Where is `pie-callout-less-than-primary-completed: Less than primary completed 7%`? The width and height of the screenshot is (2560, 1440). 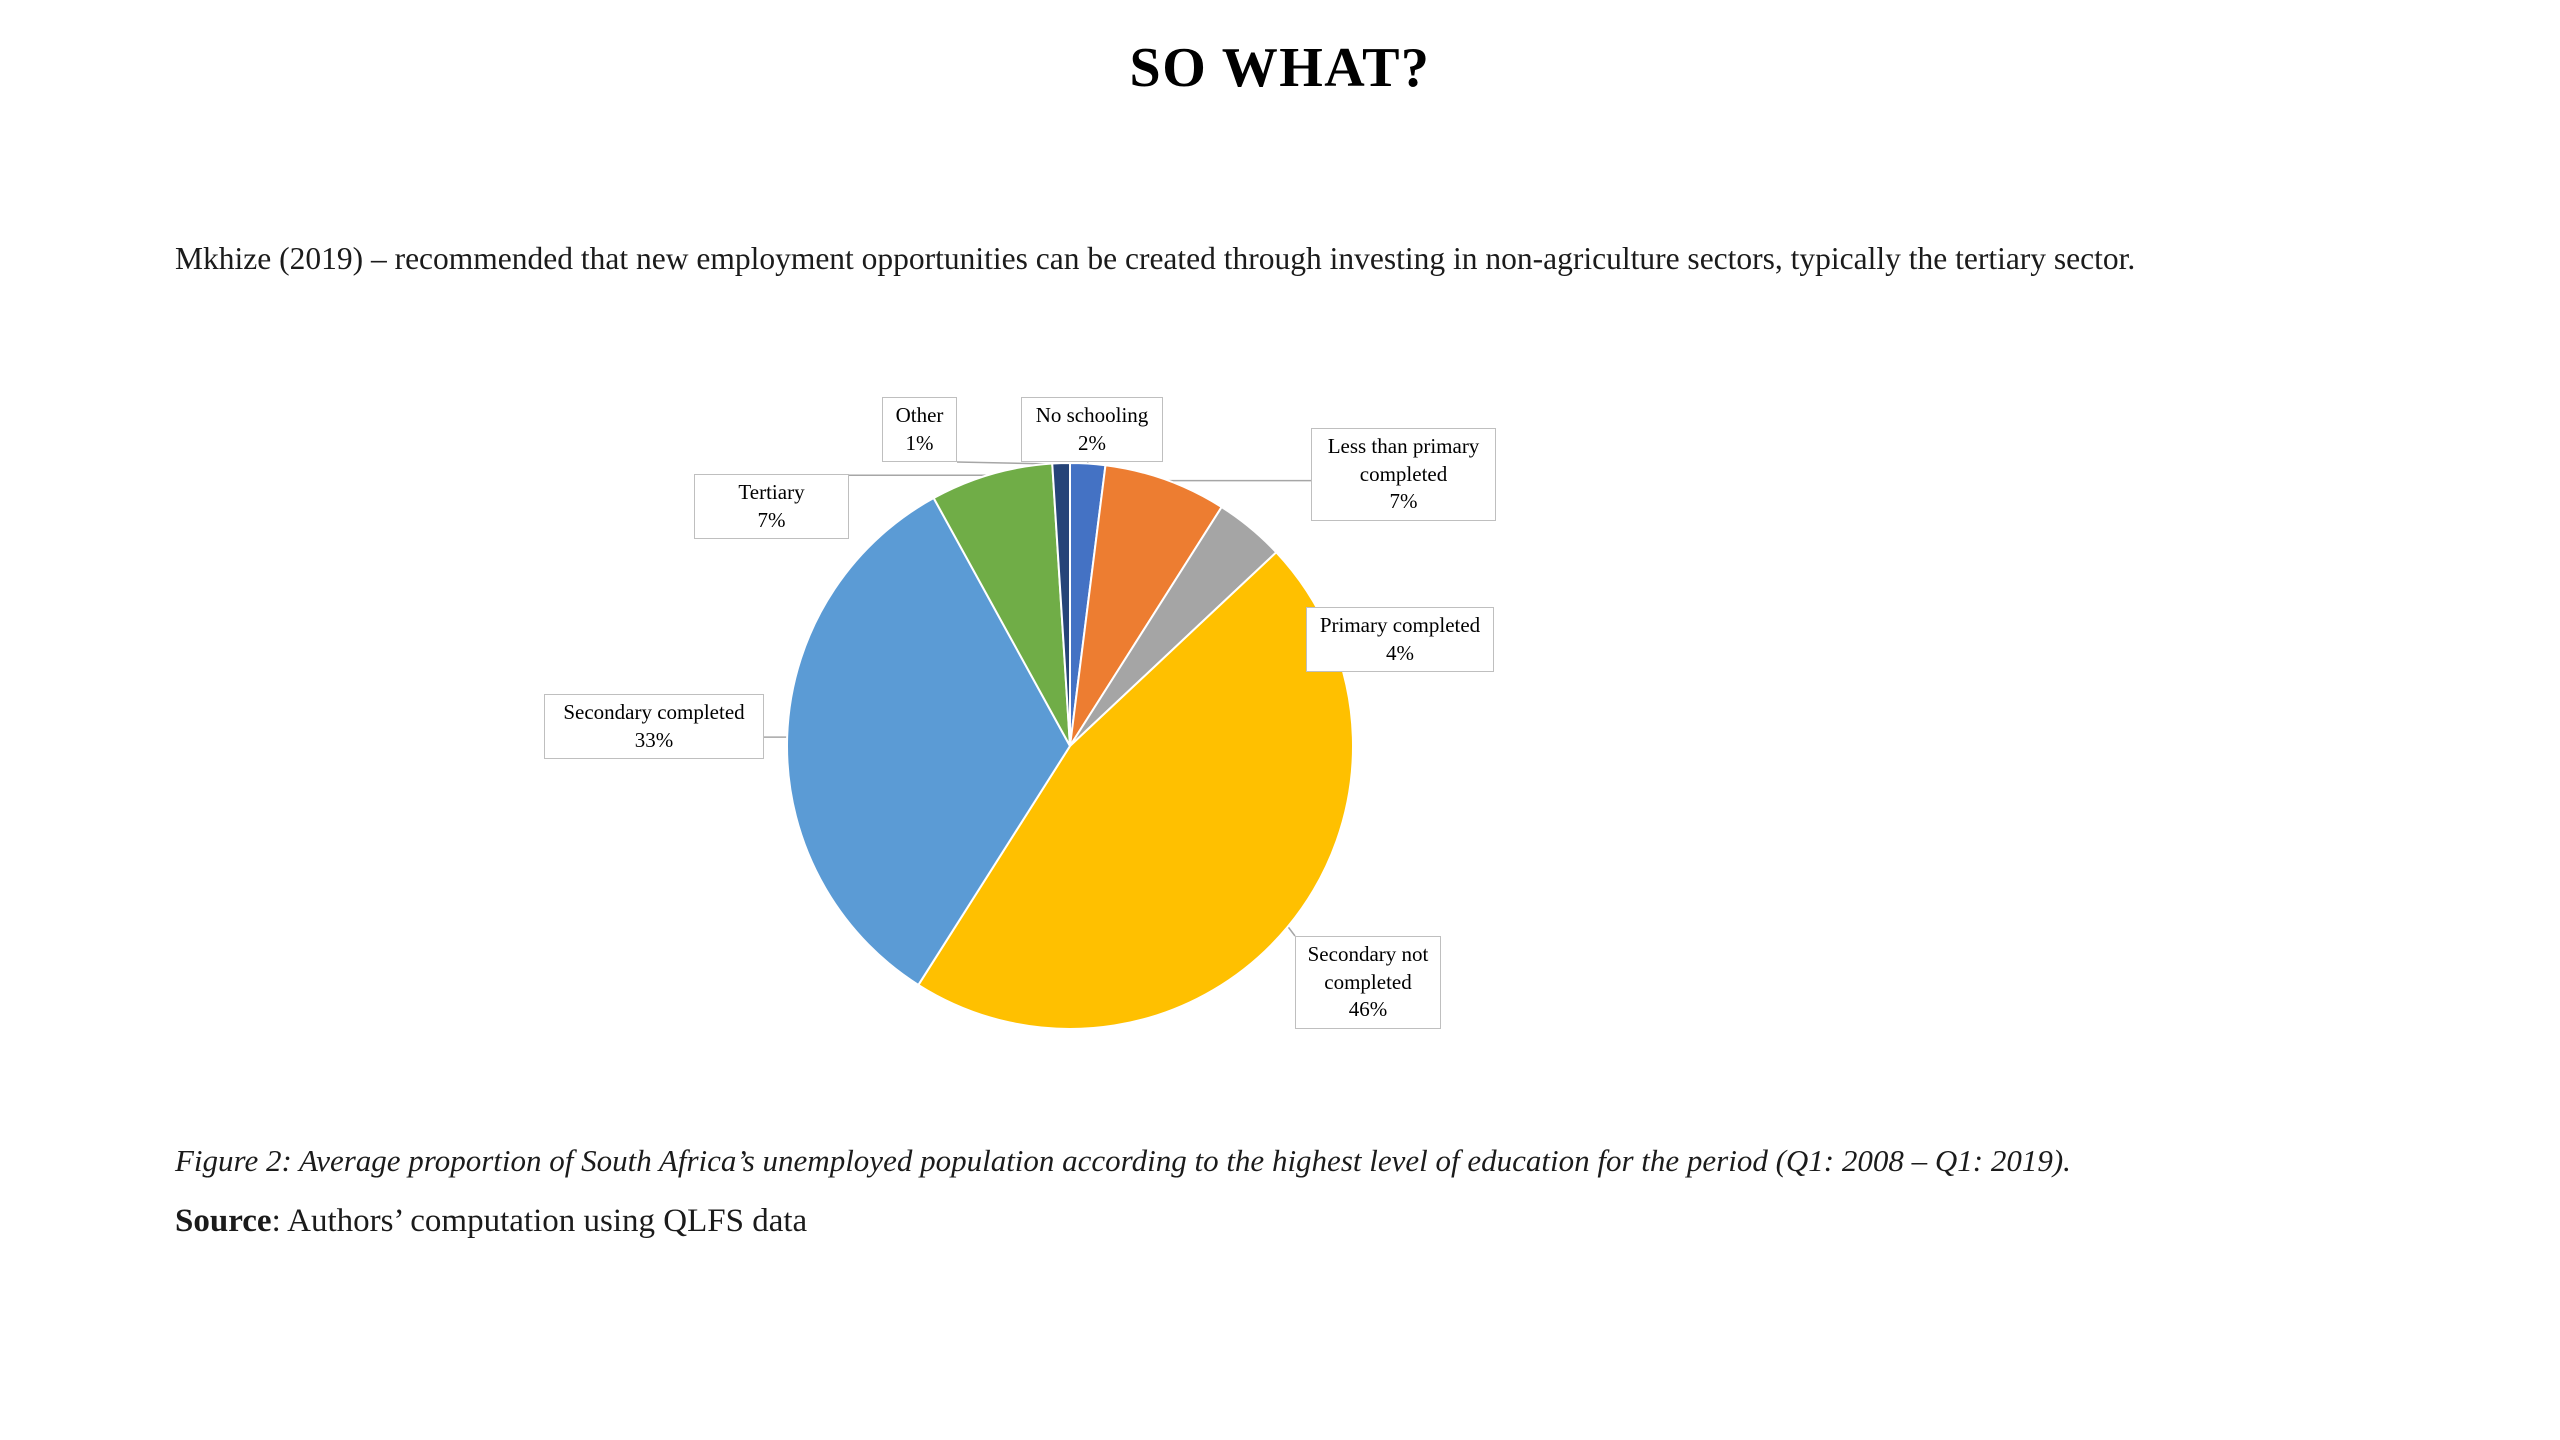
pie-callout-less-than-primary-completed: Less than primary completed 7% is located at coordinates (1403, 475).